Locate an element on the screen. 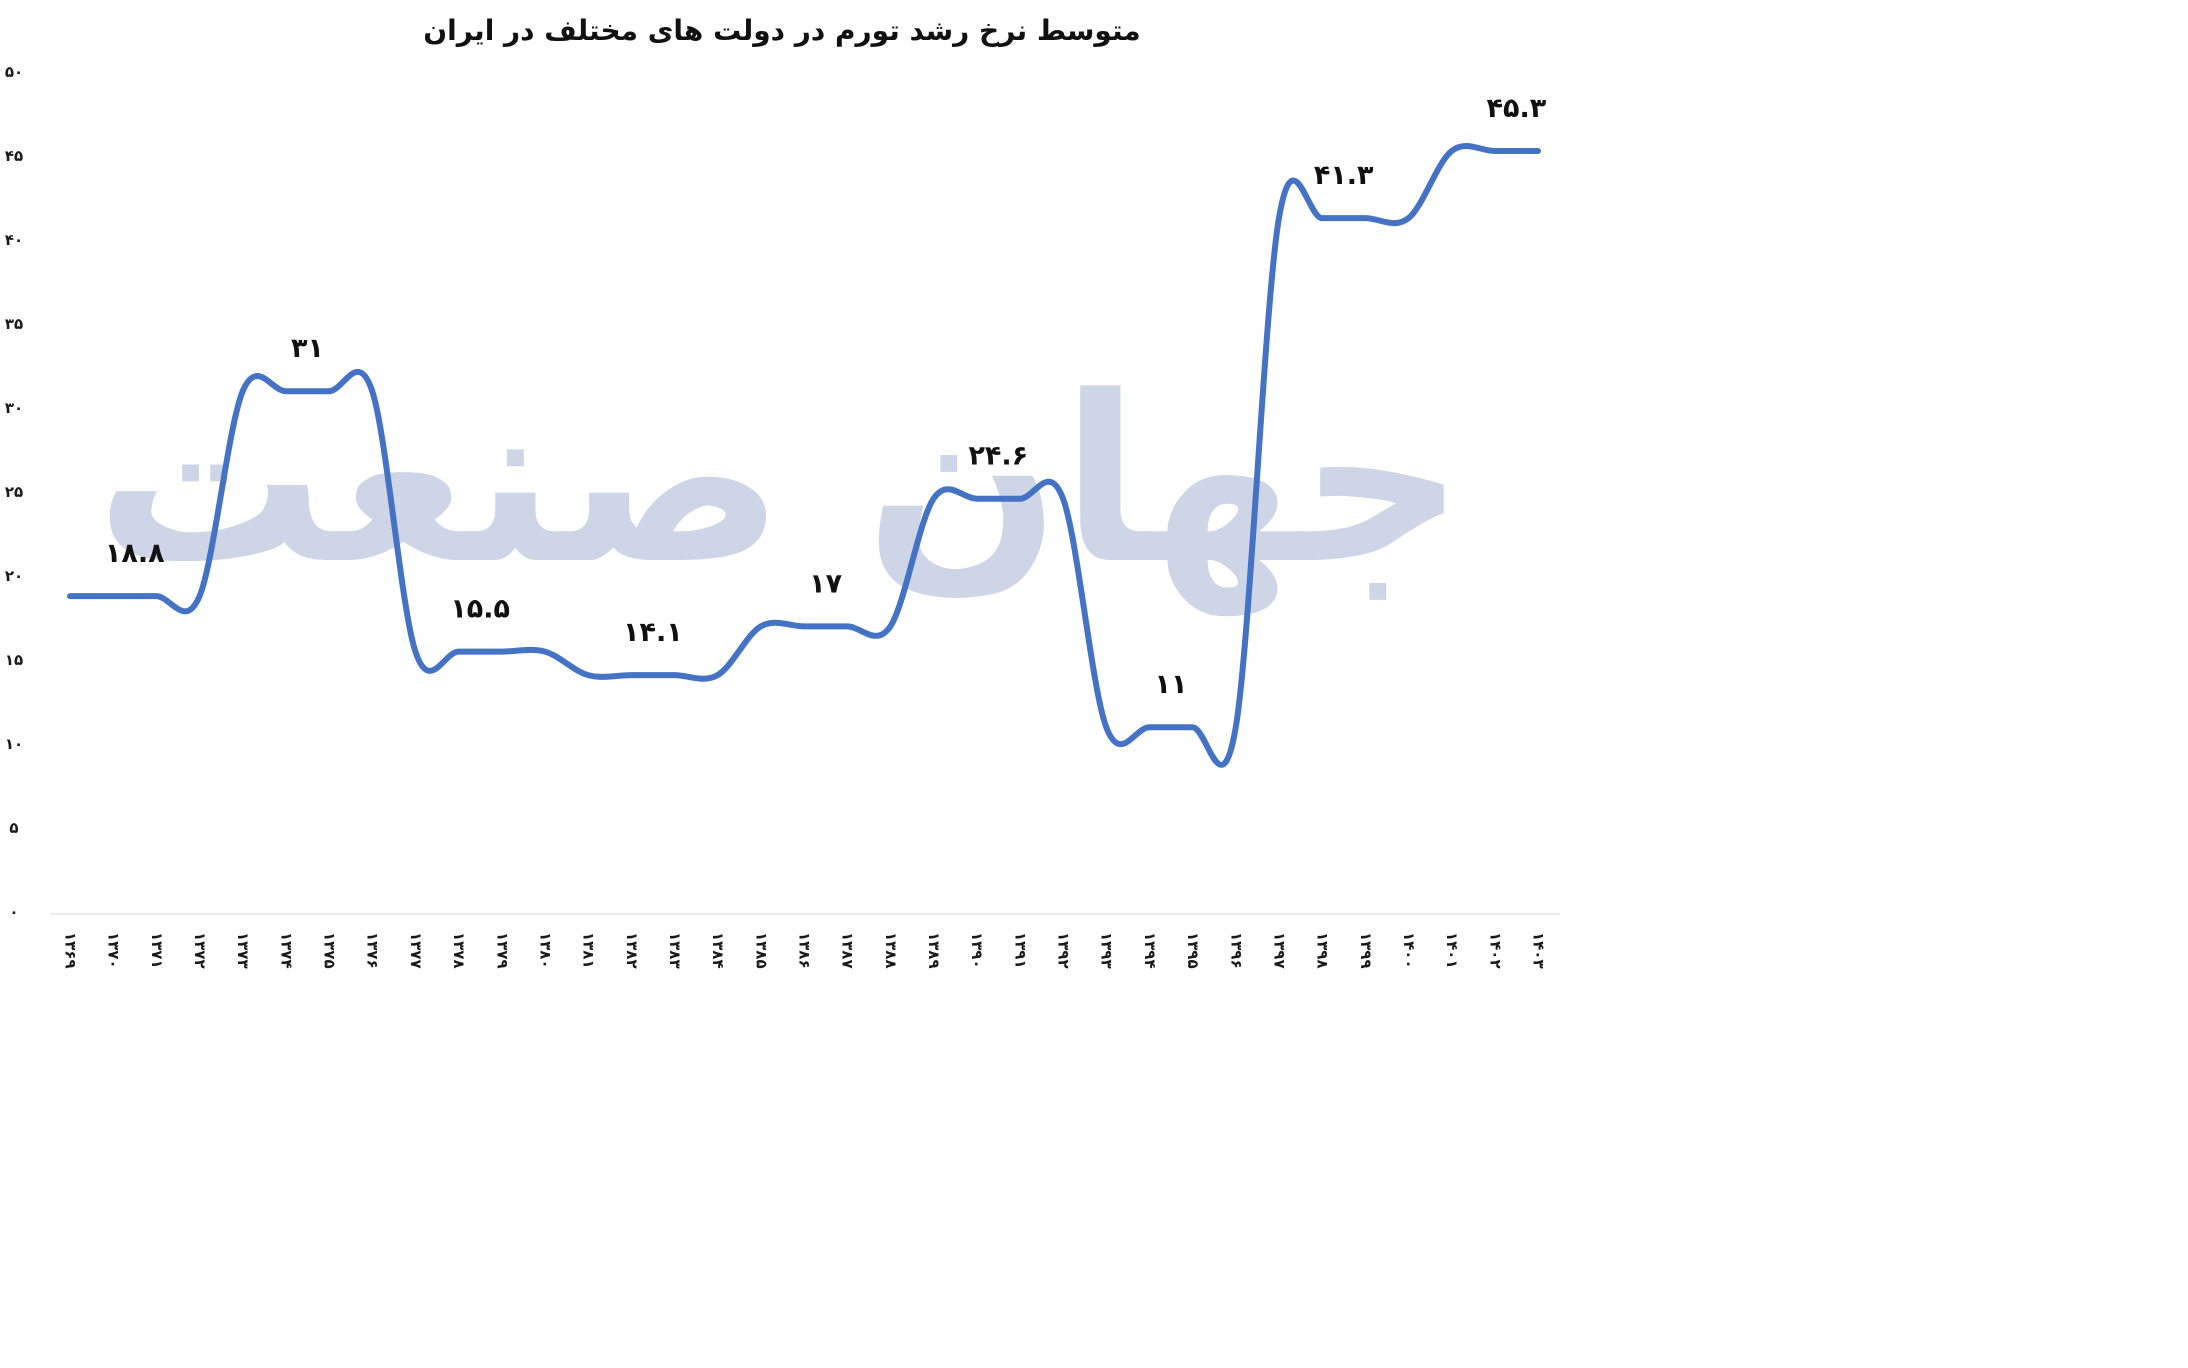  y-tick-label: ۳۰ is located at coordinates (14, 408).